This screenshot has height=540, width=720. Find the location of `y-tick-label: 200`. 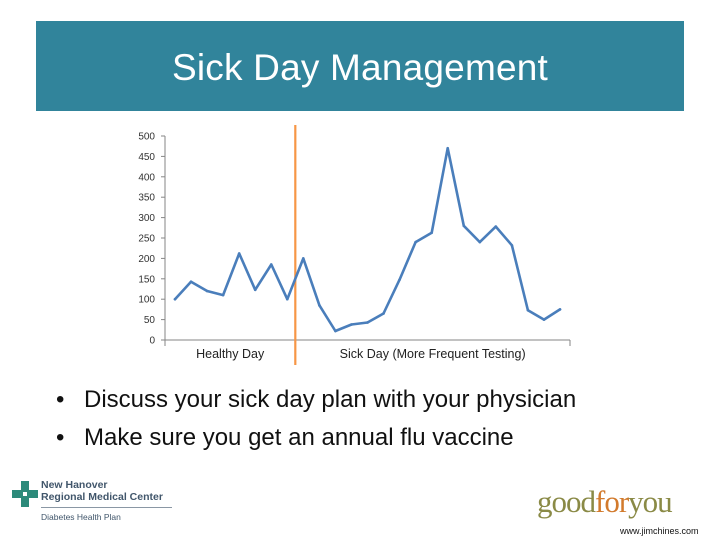

y-tick-label: 200 is located at coordinates (146, 259).